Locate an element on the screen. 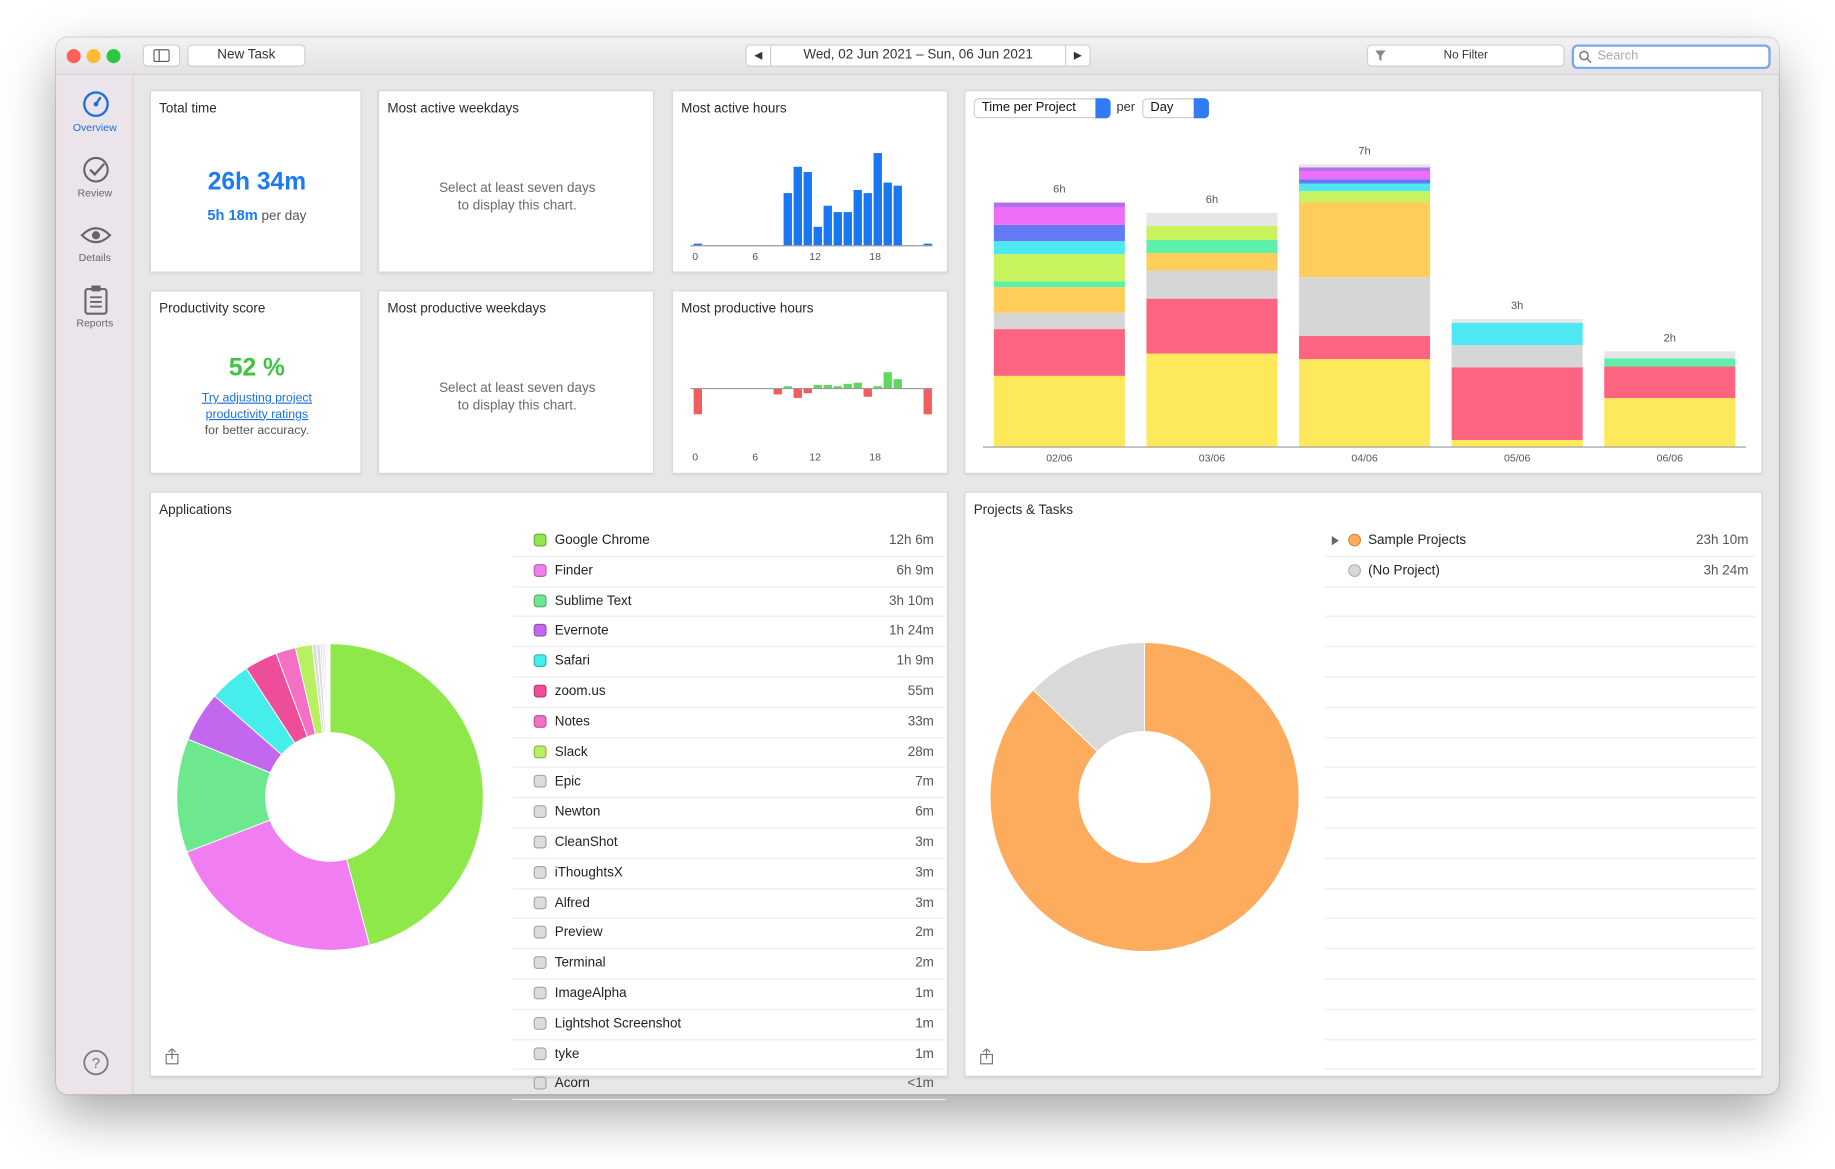 The image size is (1835, 1169). project-dot is located at coordinates (1355, 540).